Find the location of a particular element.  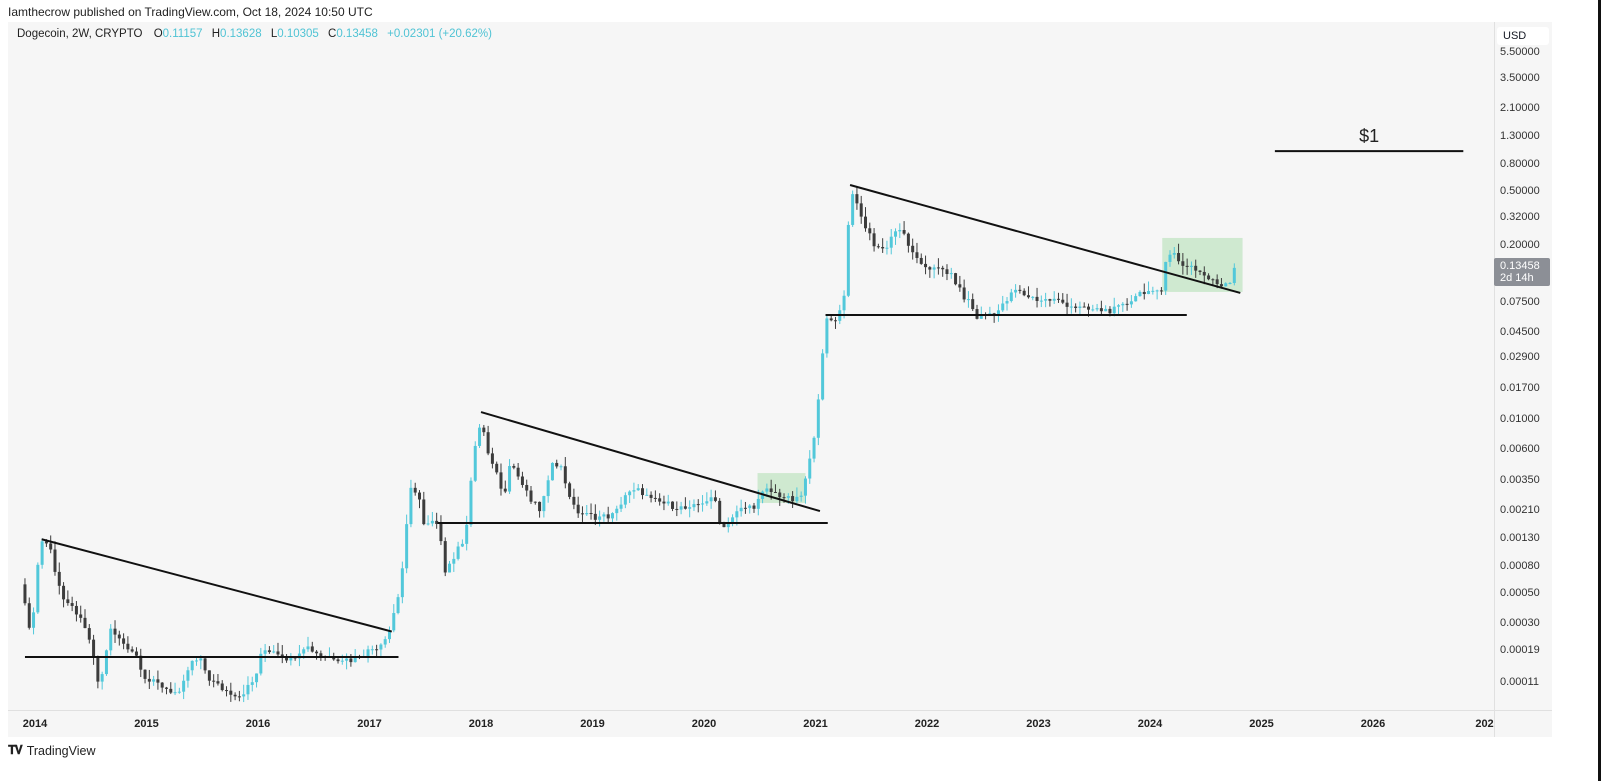

tradingview-logo: 𝐓𝐕 TradingView is located at coordinates (51, 750).